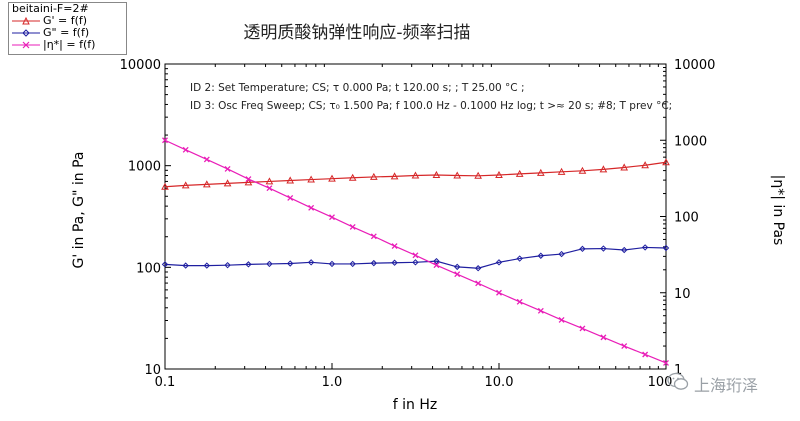  I want to click on legend-title: beitaini-F=2#, so click(50, 8).